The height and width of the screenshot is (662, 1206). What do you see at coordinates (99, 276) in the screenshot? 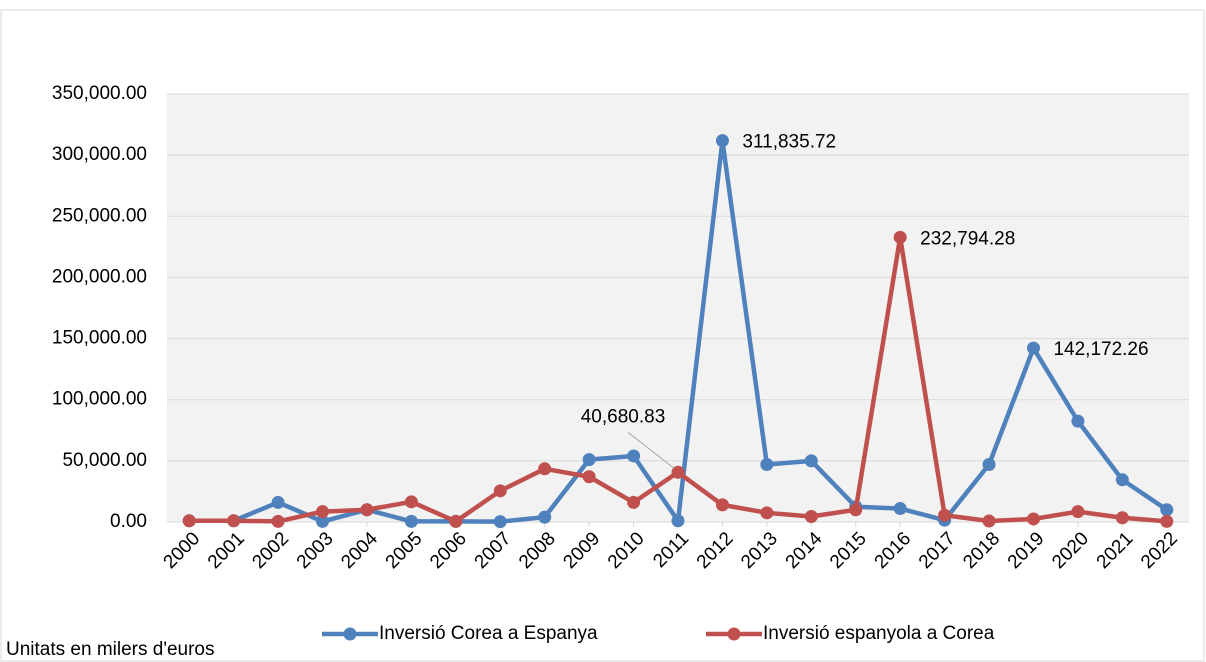
I see `y-tick-label: 200,000.00` at bounding box center [99, 276].